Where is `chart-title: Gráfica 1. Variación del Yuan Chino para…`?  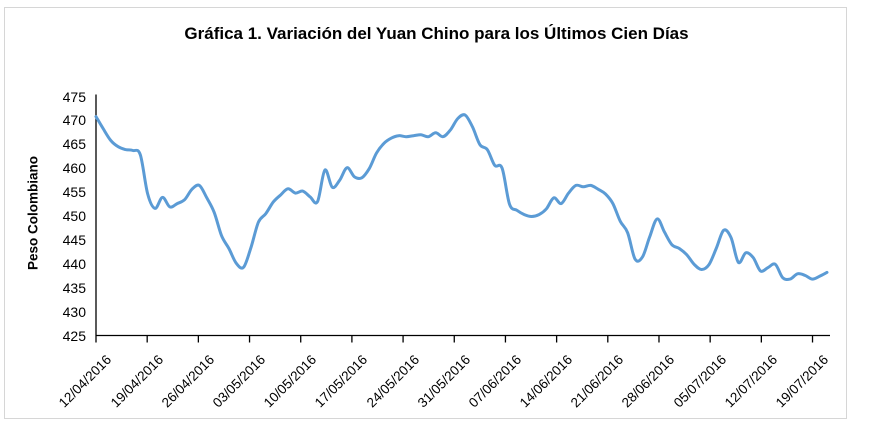
chart-title: Gráfica 1. Variación del Yuan Chino para… is located at coordinates (436, 33).